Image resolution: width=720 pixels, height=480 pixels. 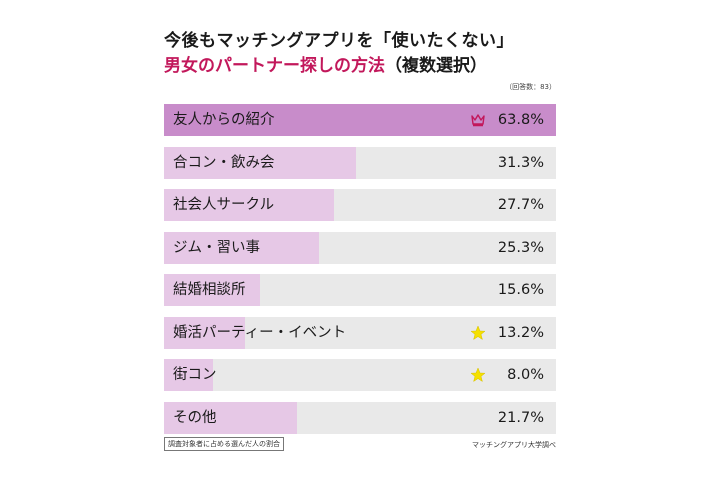 What do you see at coordinates (224, 205) in the screenshot?
I see `category-label: 社会人サークル` at bounding box center [224, 205].